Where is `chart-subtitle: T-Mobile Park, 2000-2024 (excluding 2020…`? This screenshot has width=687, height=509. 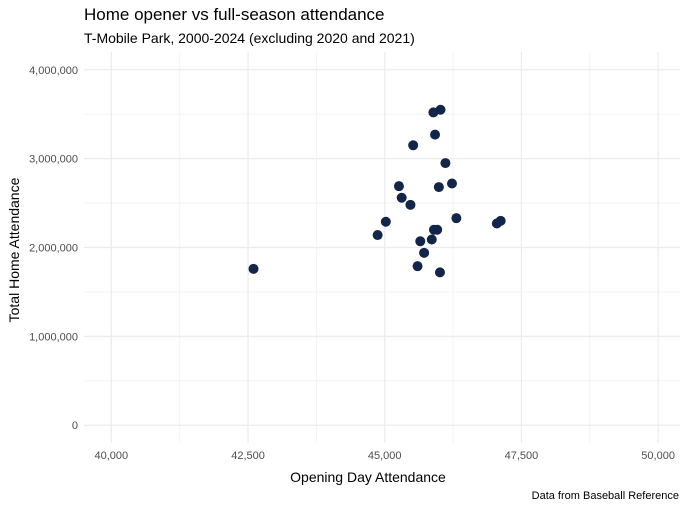 chart-subtitle: T-Mobile Park, 2000-2024 (excluding 2020… is located at coordinates (249, 38).